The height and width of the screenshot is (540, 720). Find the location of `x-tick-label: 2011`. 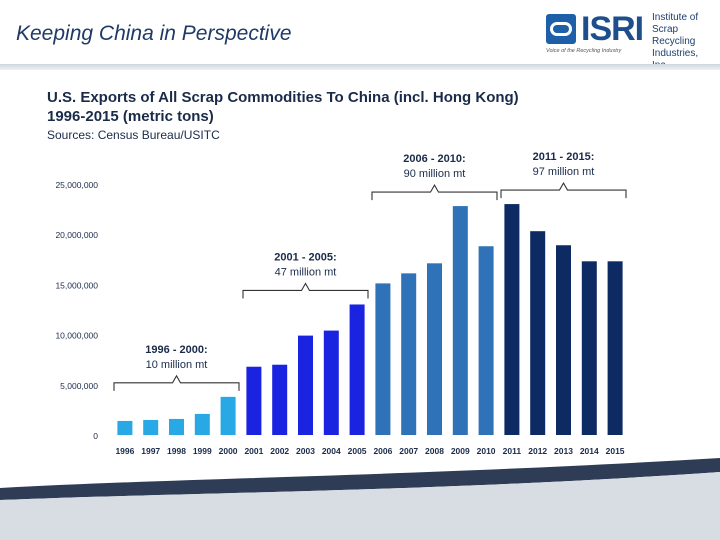

x-tick-label: 2011 is located at coordinates (512, 451).